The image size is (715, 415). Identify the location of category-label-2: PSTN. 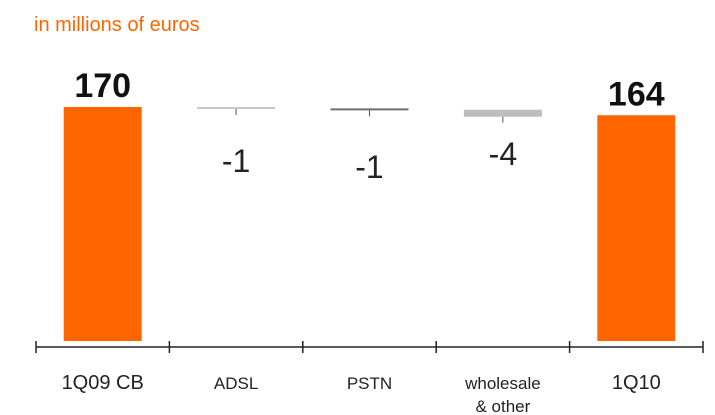
(369, 383).